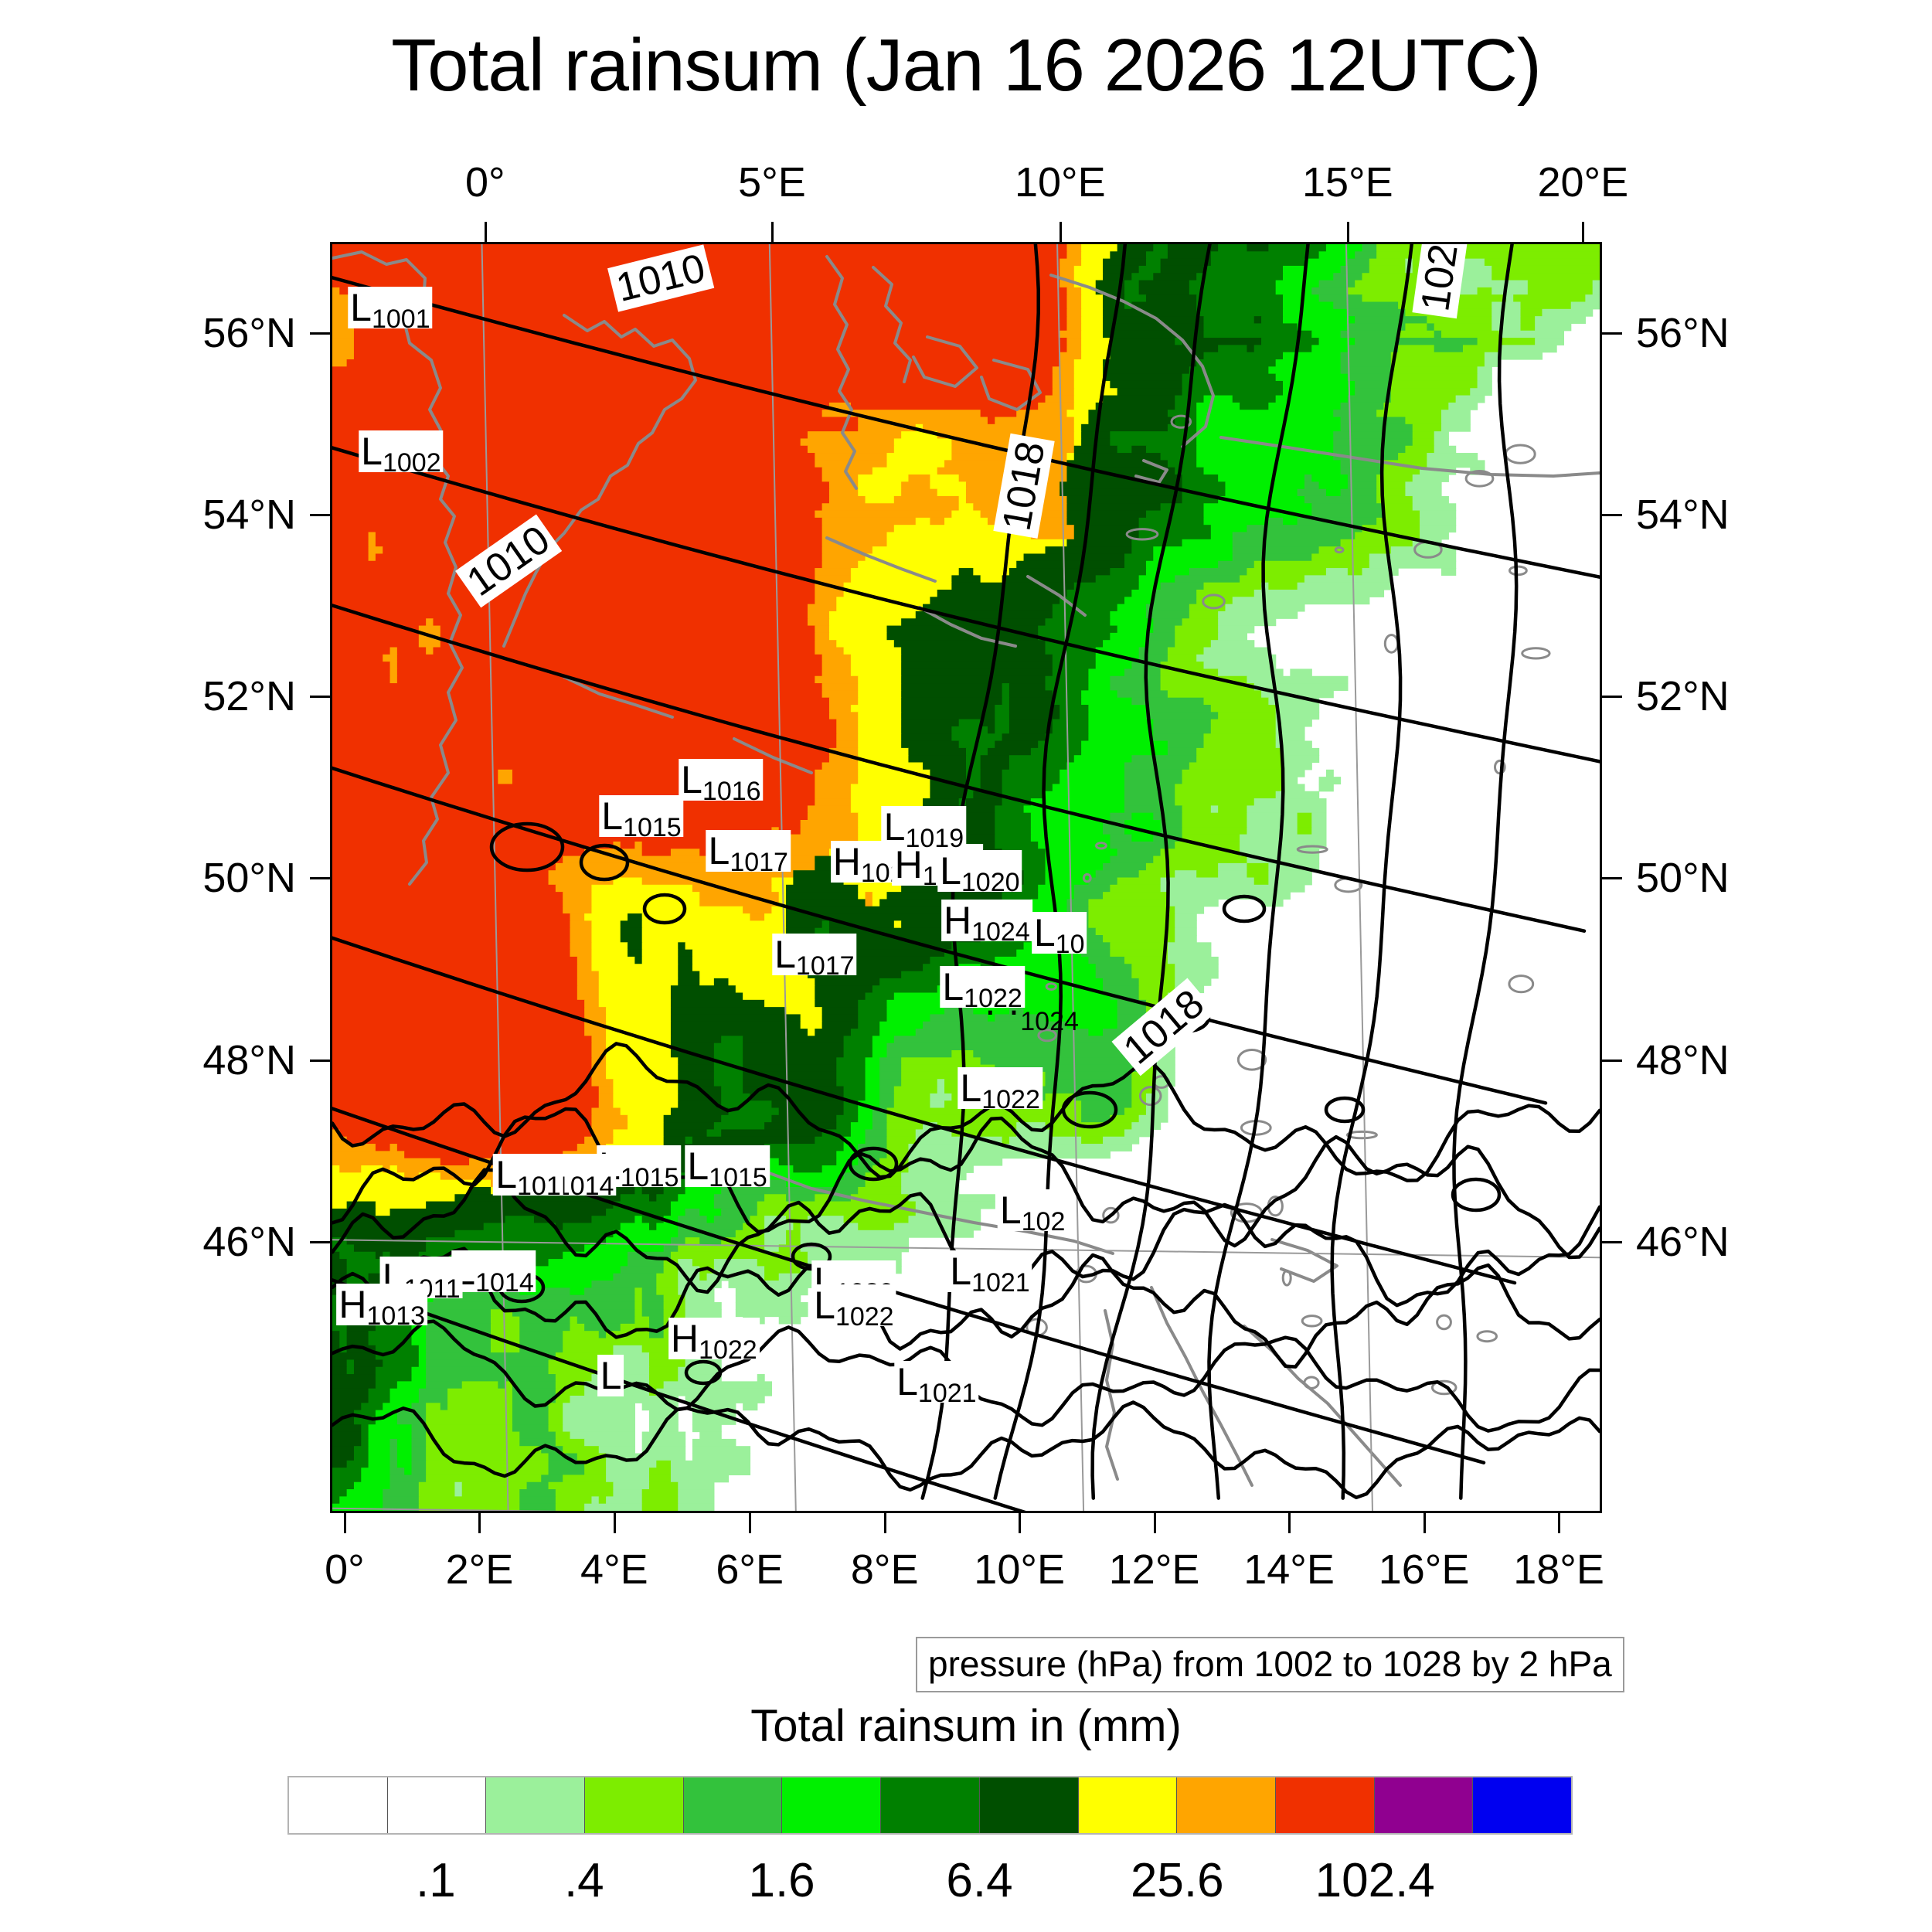  What do you see at coordinates (610, 1376) in the screenshot?
I see `low-pressure-marker: L` at bounding box center [610, 1376].